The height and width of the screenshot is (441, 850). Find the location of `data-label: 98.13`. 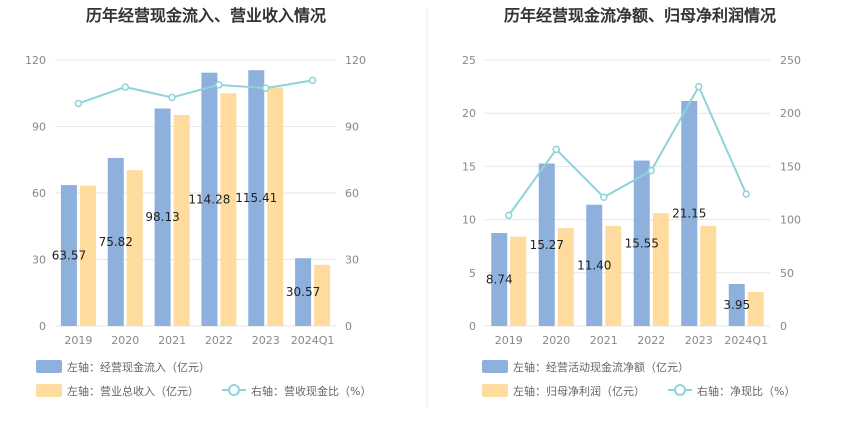

data-label: 98.13 is located at coordinates (162, 217).